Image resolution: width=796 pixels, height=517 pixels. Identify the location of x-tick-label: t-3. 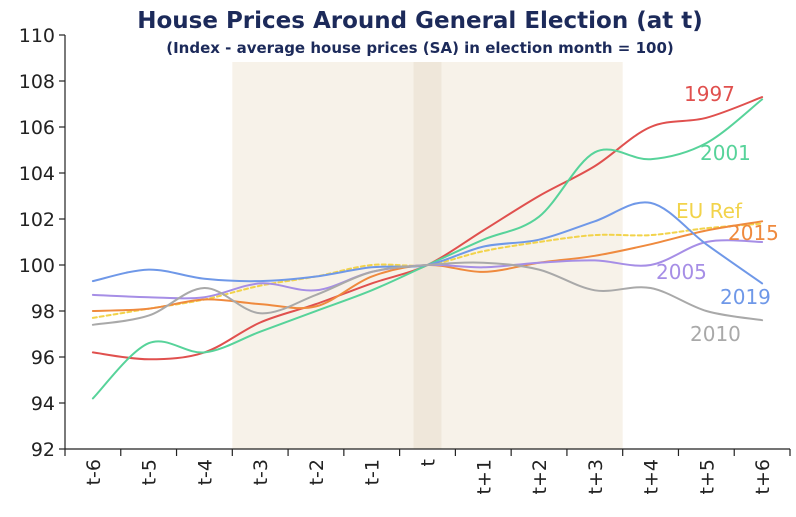
(261, 472).